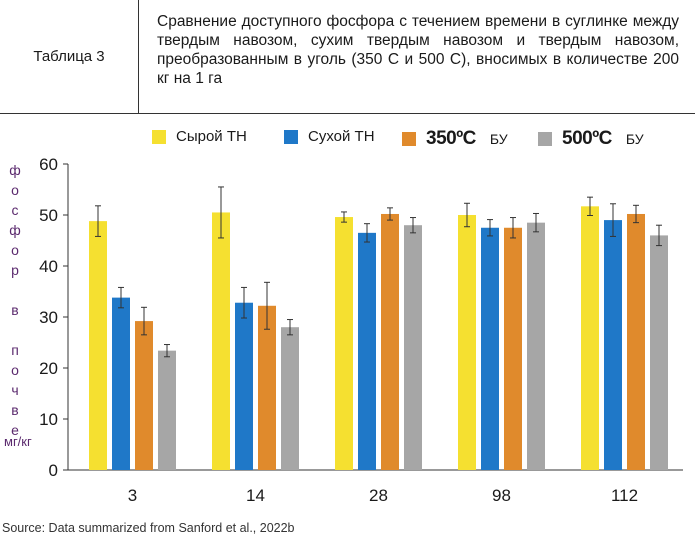  Describe the element at coordinates (48, 215) in the screenshot. I see `y-tick-label: 50` at that location.